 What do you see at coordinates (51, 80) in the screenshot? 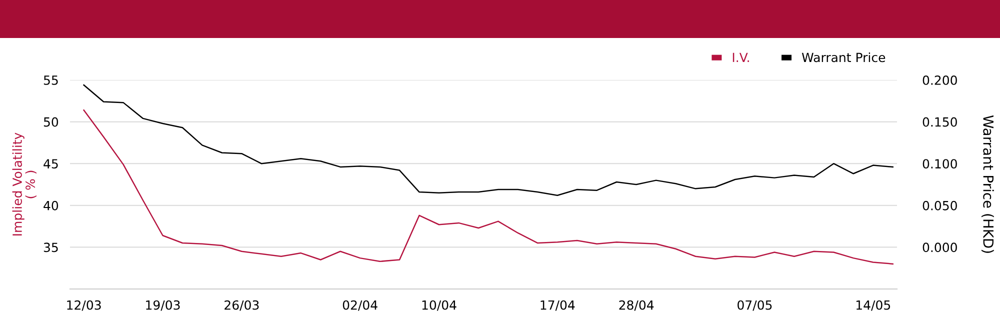
I see `y-tick-label: 55` at bounding box center [51, 80].